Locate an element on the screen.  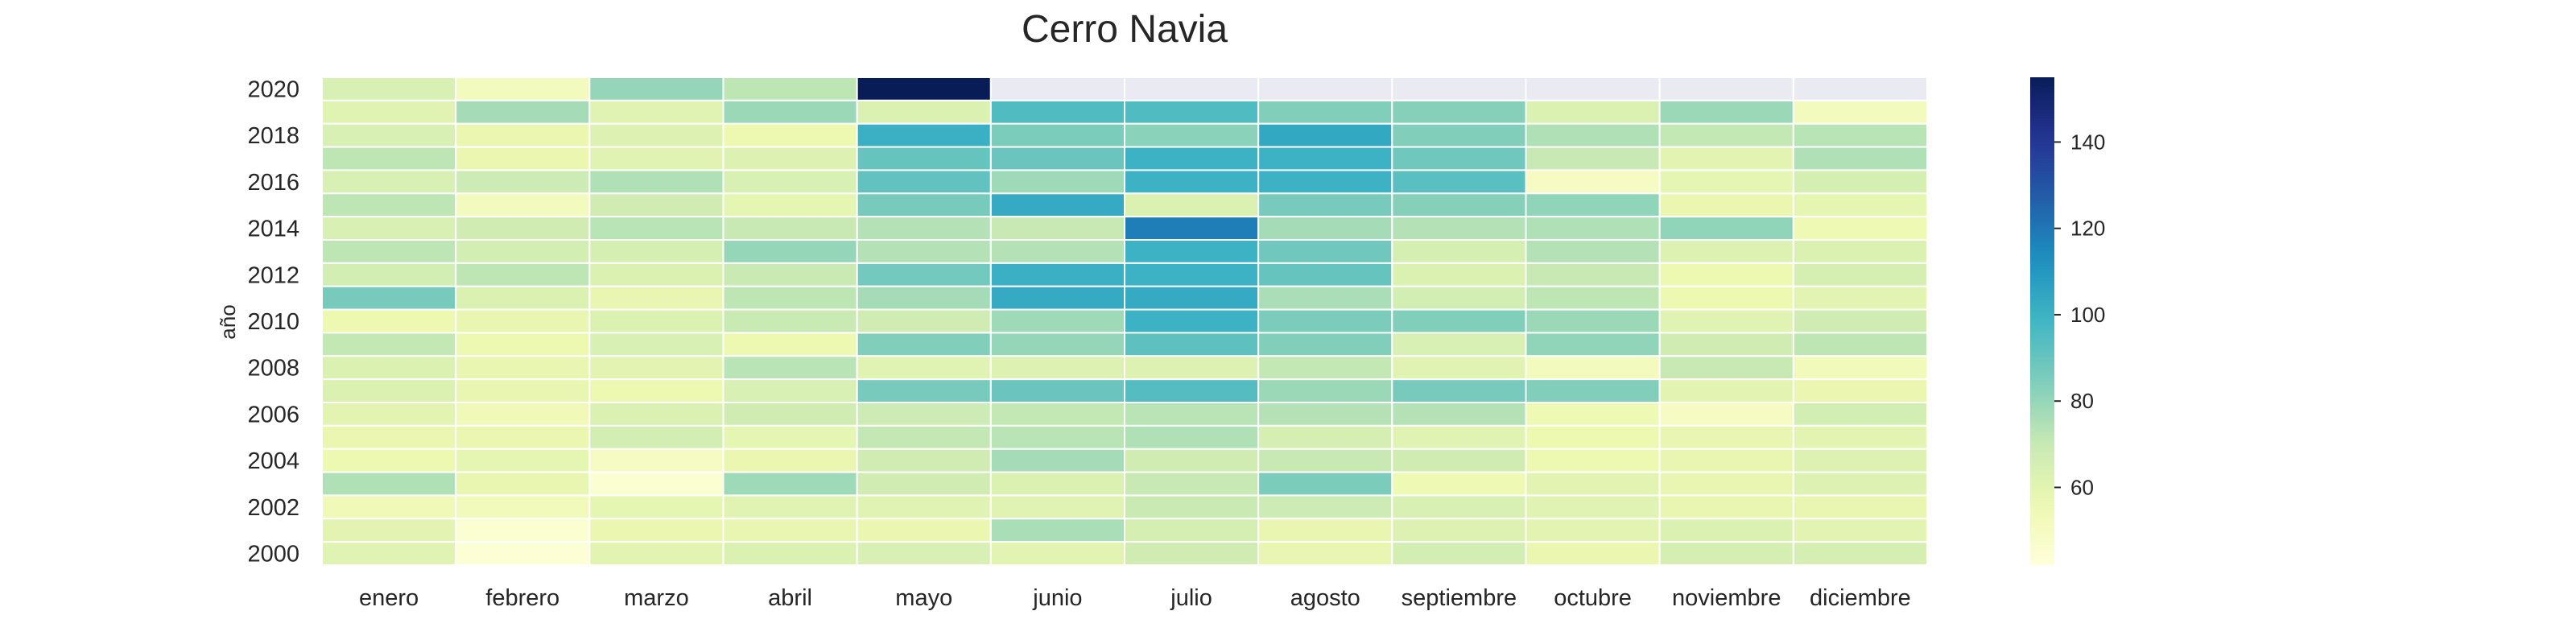
colorbar-tick-label: 60 is located at coordinates (2082, 487).